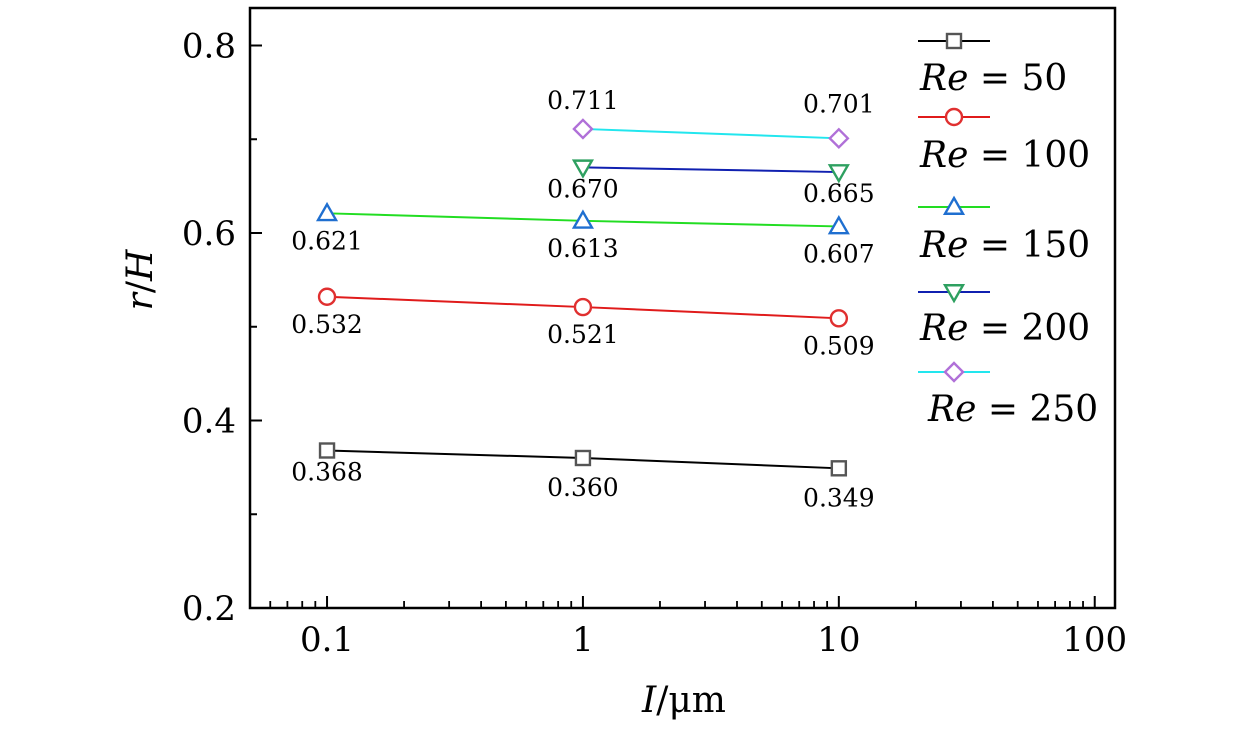 This screenshot has height=732, width=1260. Describe the element at coordinates (327, 240) in the screenshot. I see `data-label: 0.621` at that location.